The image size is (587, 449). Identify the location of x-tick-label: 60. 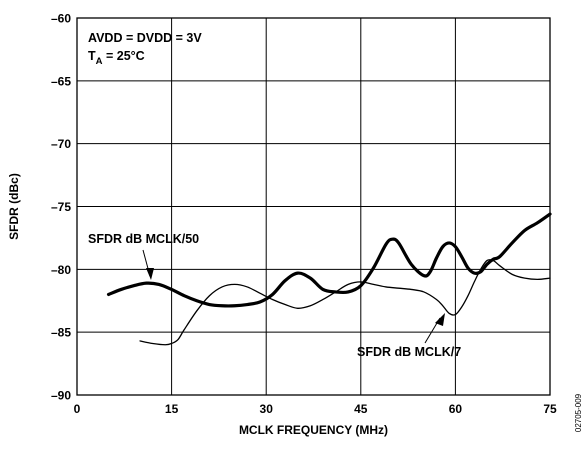
(456, 409).